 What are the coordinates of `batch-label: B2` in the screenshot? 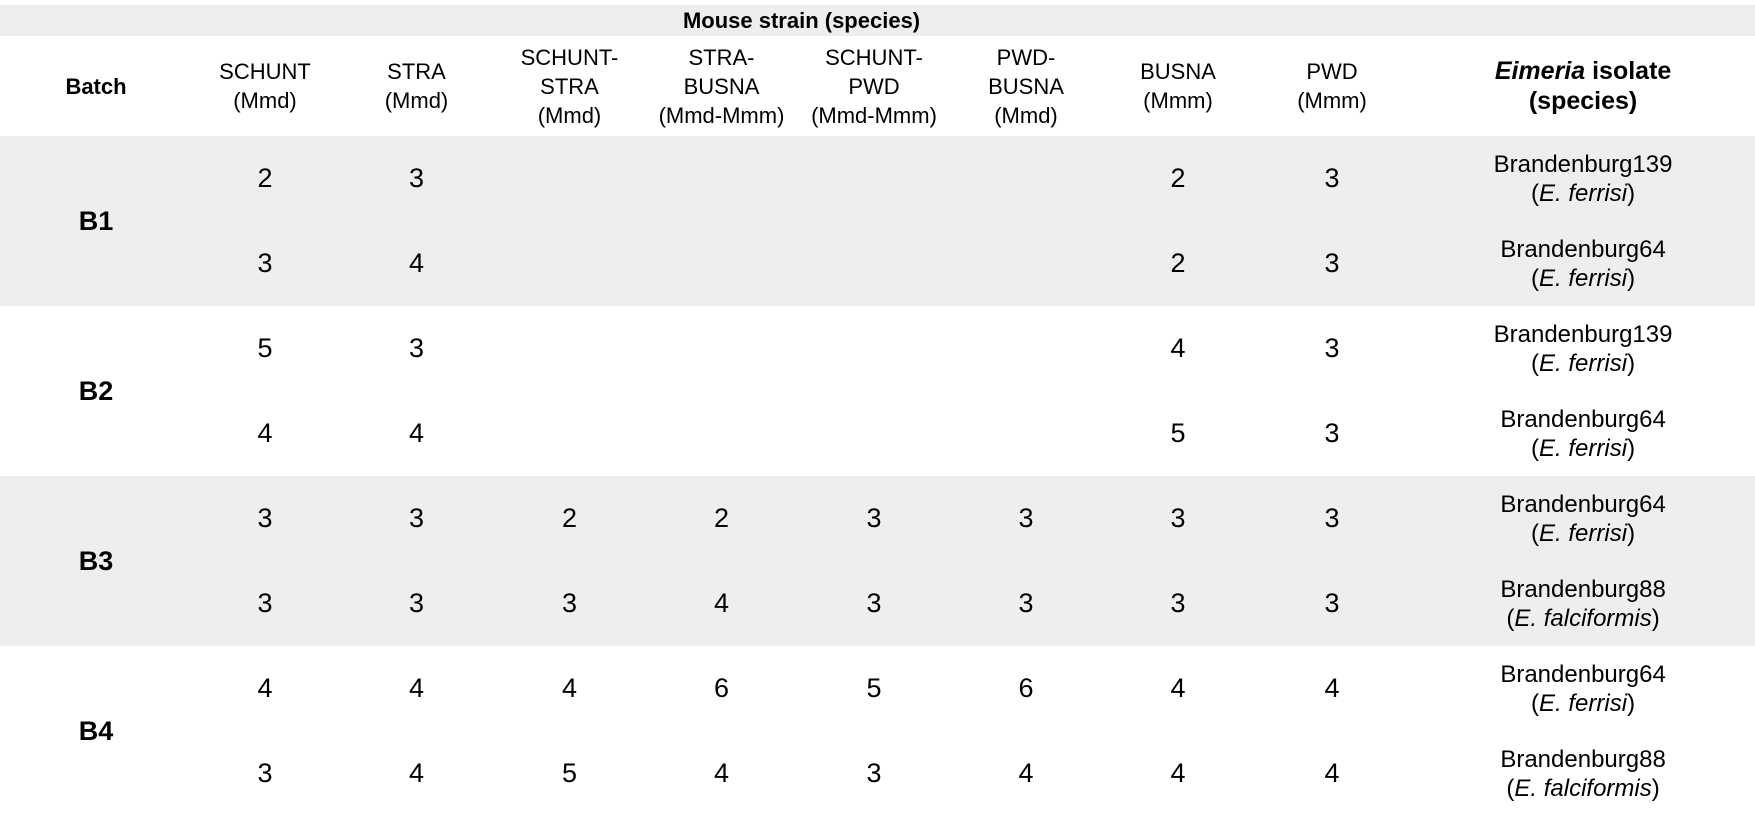 It's located at (96, 390).